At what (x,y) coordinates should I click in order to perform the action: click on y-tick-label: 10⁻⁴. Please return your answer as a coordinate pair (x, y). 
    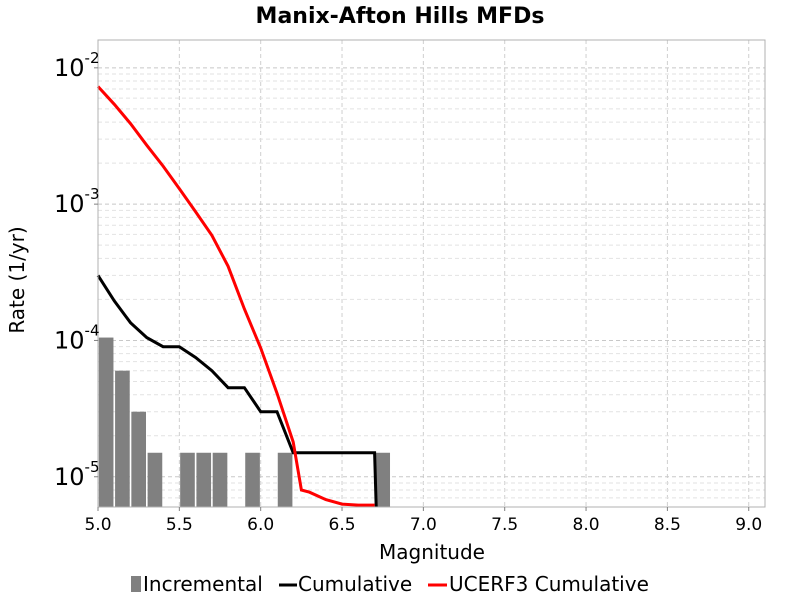
    Looking at the image, I should click on (77, 337).